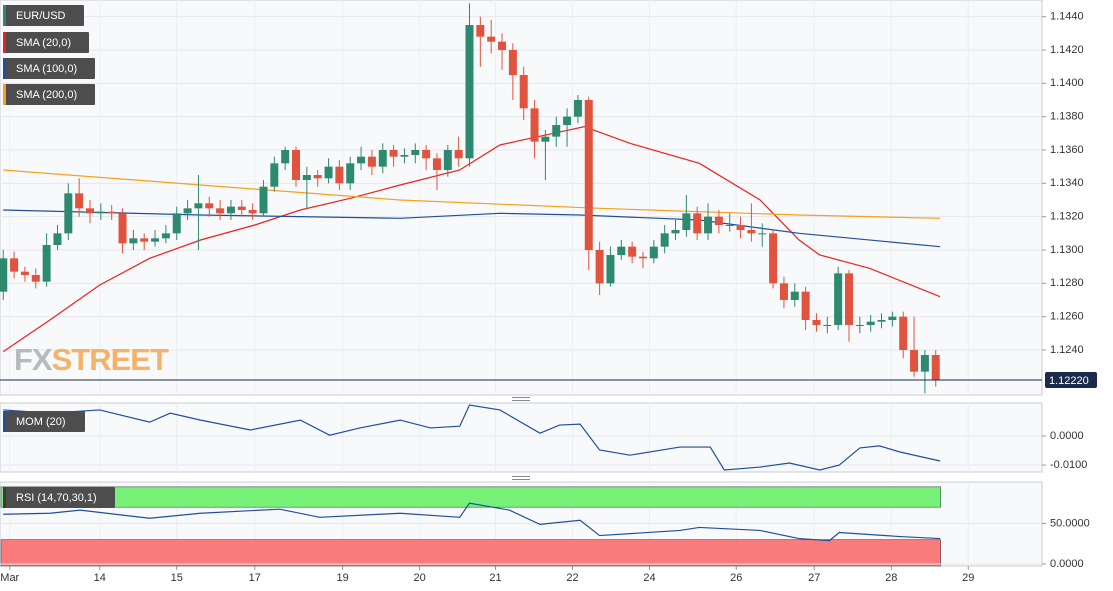 This screenshot has width=1113, height=591. I want to click on y-tick-label: 1.1380, so click(1067, 117).